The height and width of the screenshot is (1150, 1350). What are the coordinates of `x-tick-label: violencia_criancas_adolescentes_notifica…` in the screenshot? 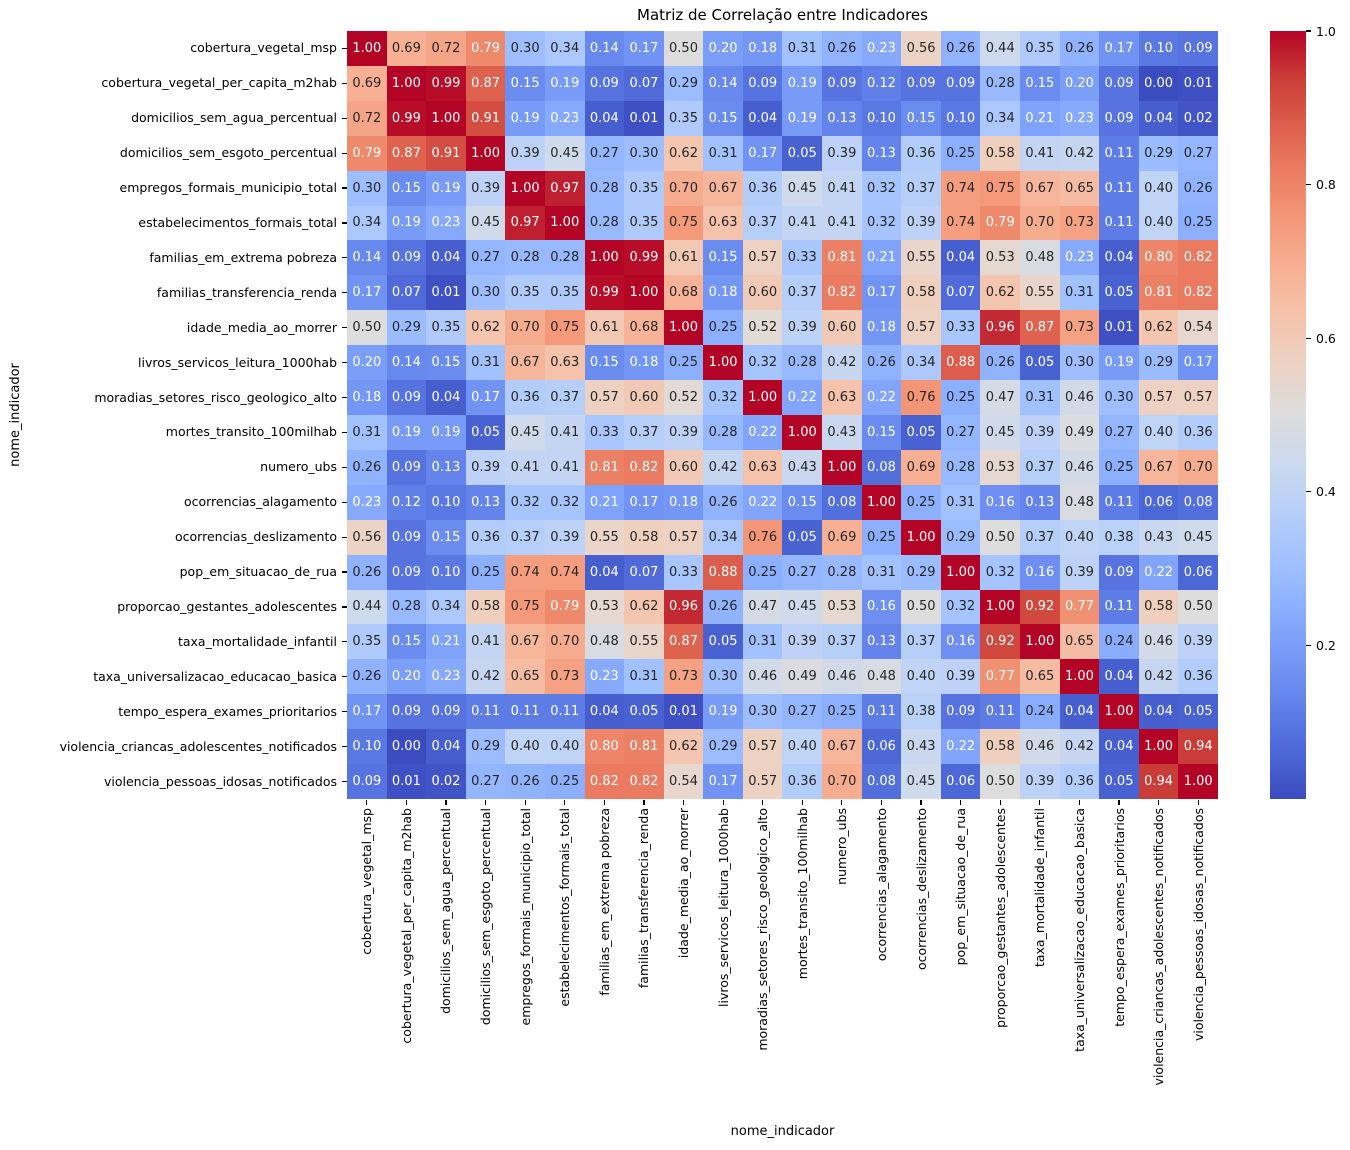 It's located at (1159, 947).